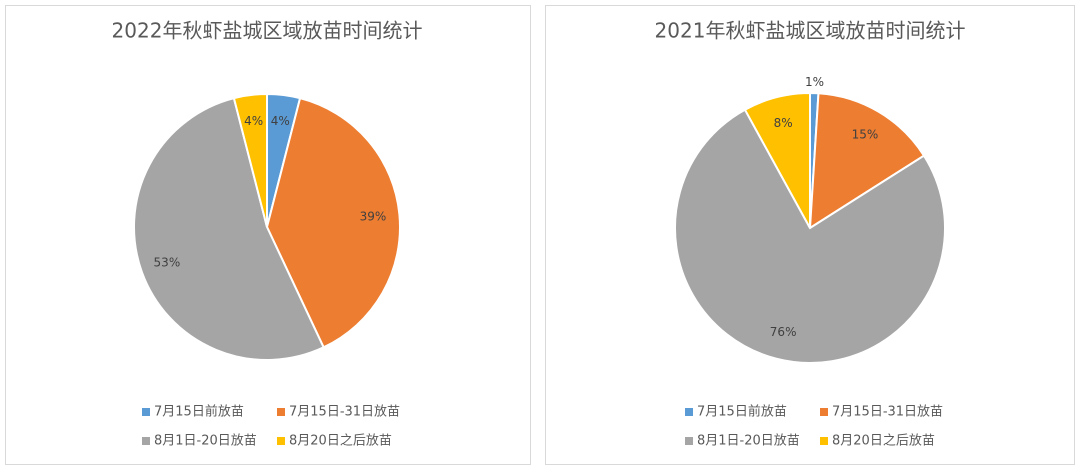 This screenshot has height=470, width=1080. What do you see at coordinates (810, 31) in the screenshot?
I see `chart-title: 2021年秋虾盐城区域放苗时间统计` at bounding box center [810, 31].